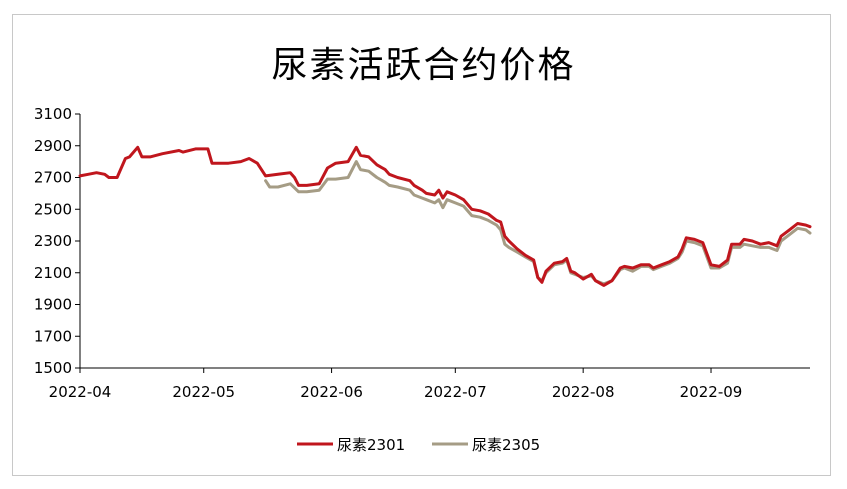 This screenshot has height=489, width=847. What do you see at coordinates (53, 146) in the screenshot?
I see `y-tick-label: 2900` at bounding box center [53, 146].